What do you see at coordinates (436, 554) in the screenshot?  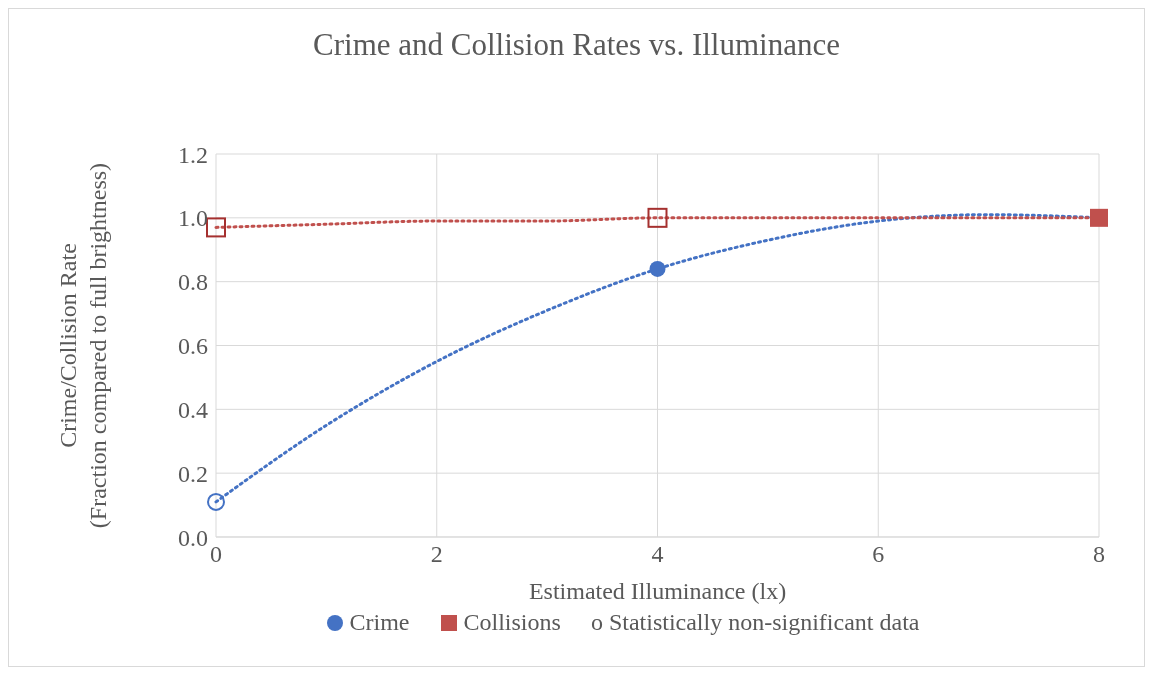 I see `x-tick-label: 2` at bounding box center [436, 554].